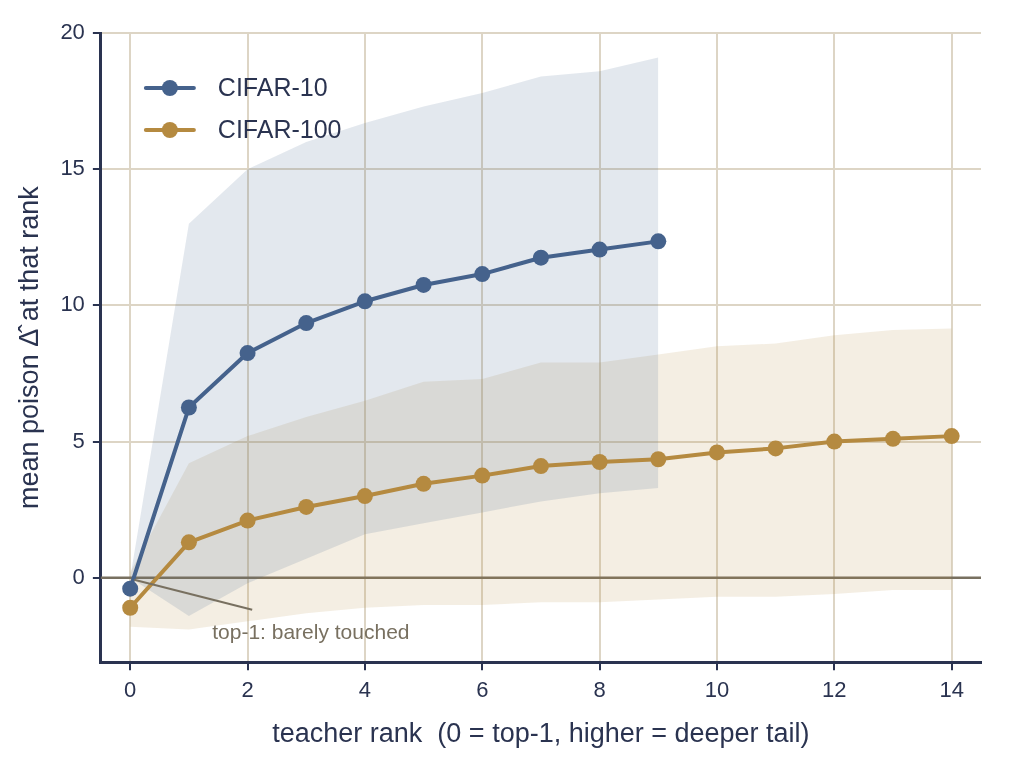 This screenshot has height=765, width=1009. What do you see at coordinates (951, 690) in the screenshot?
I see `x-tick-label: 14` at bounding box center [951, 690].